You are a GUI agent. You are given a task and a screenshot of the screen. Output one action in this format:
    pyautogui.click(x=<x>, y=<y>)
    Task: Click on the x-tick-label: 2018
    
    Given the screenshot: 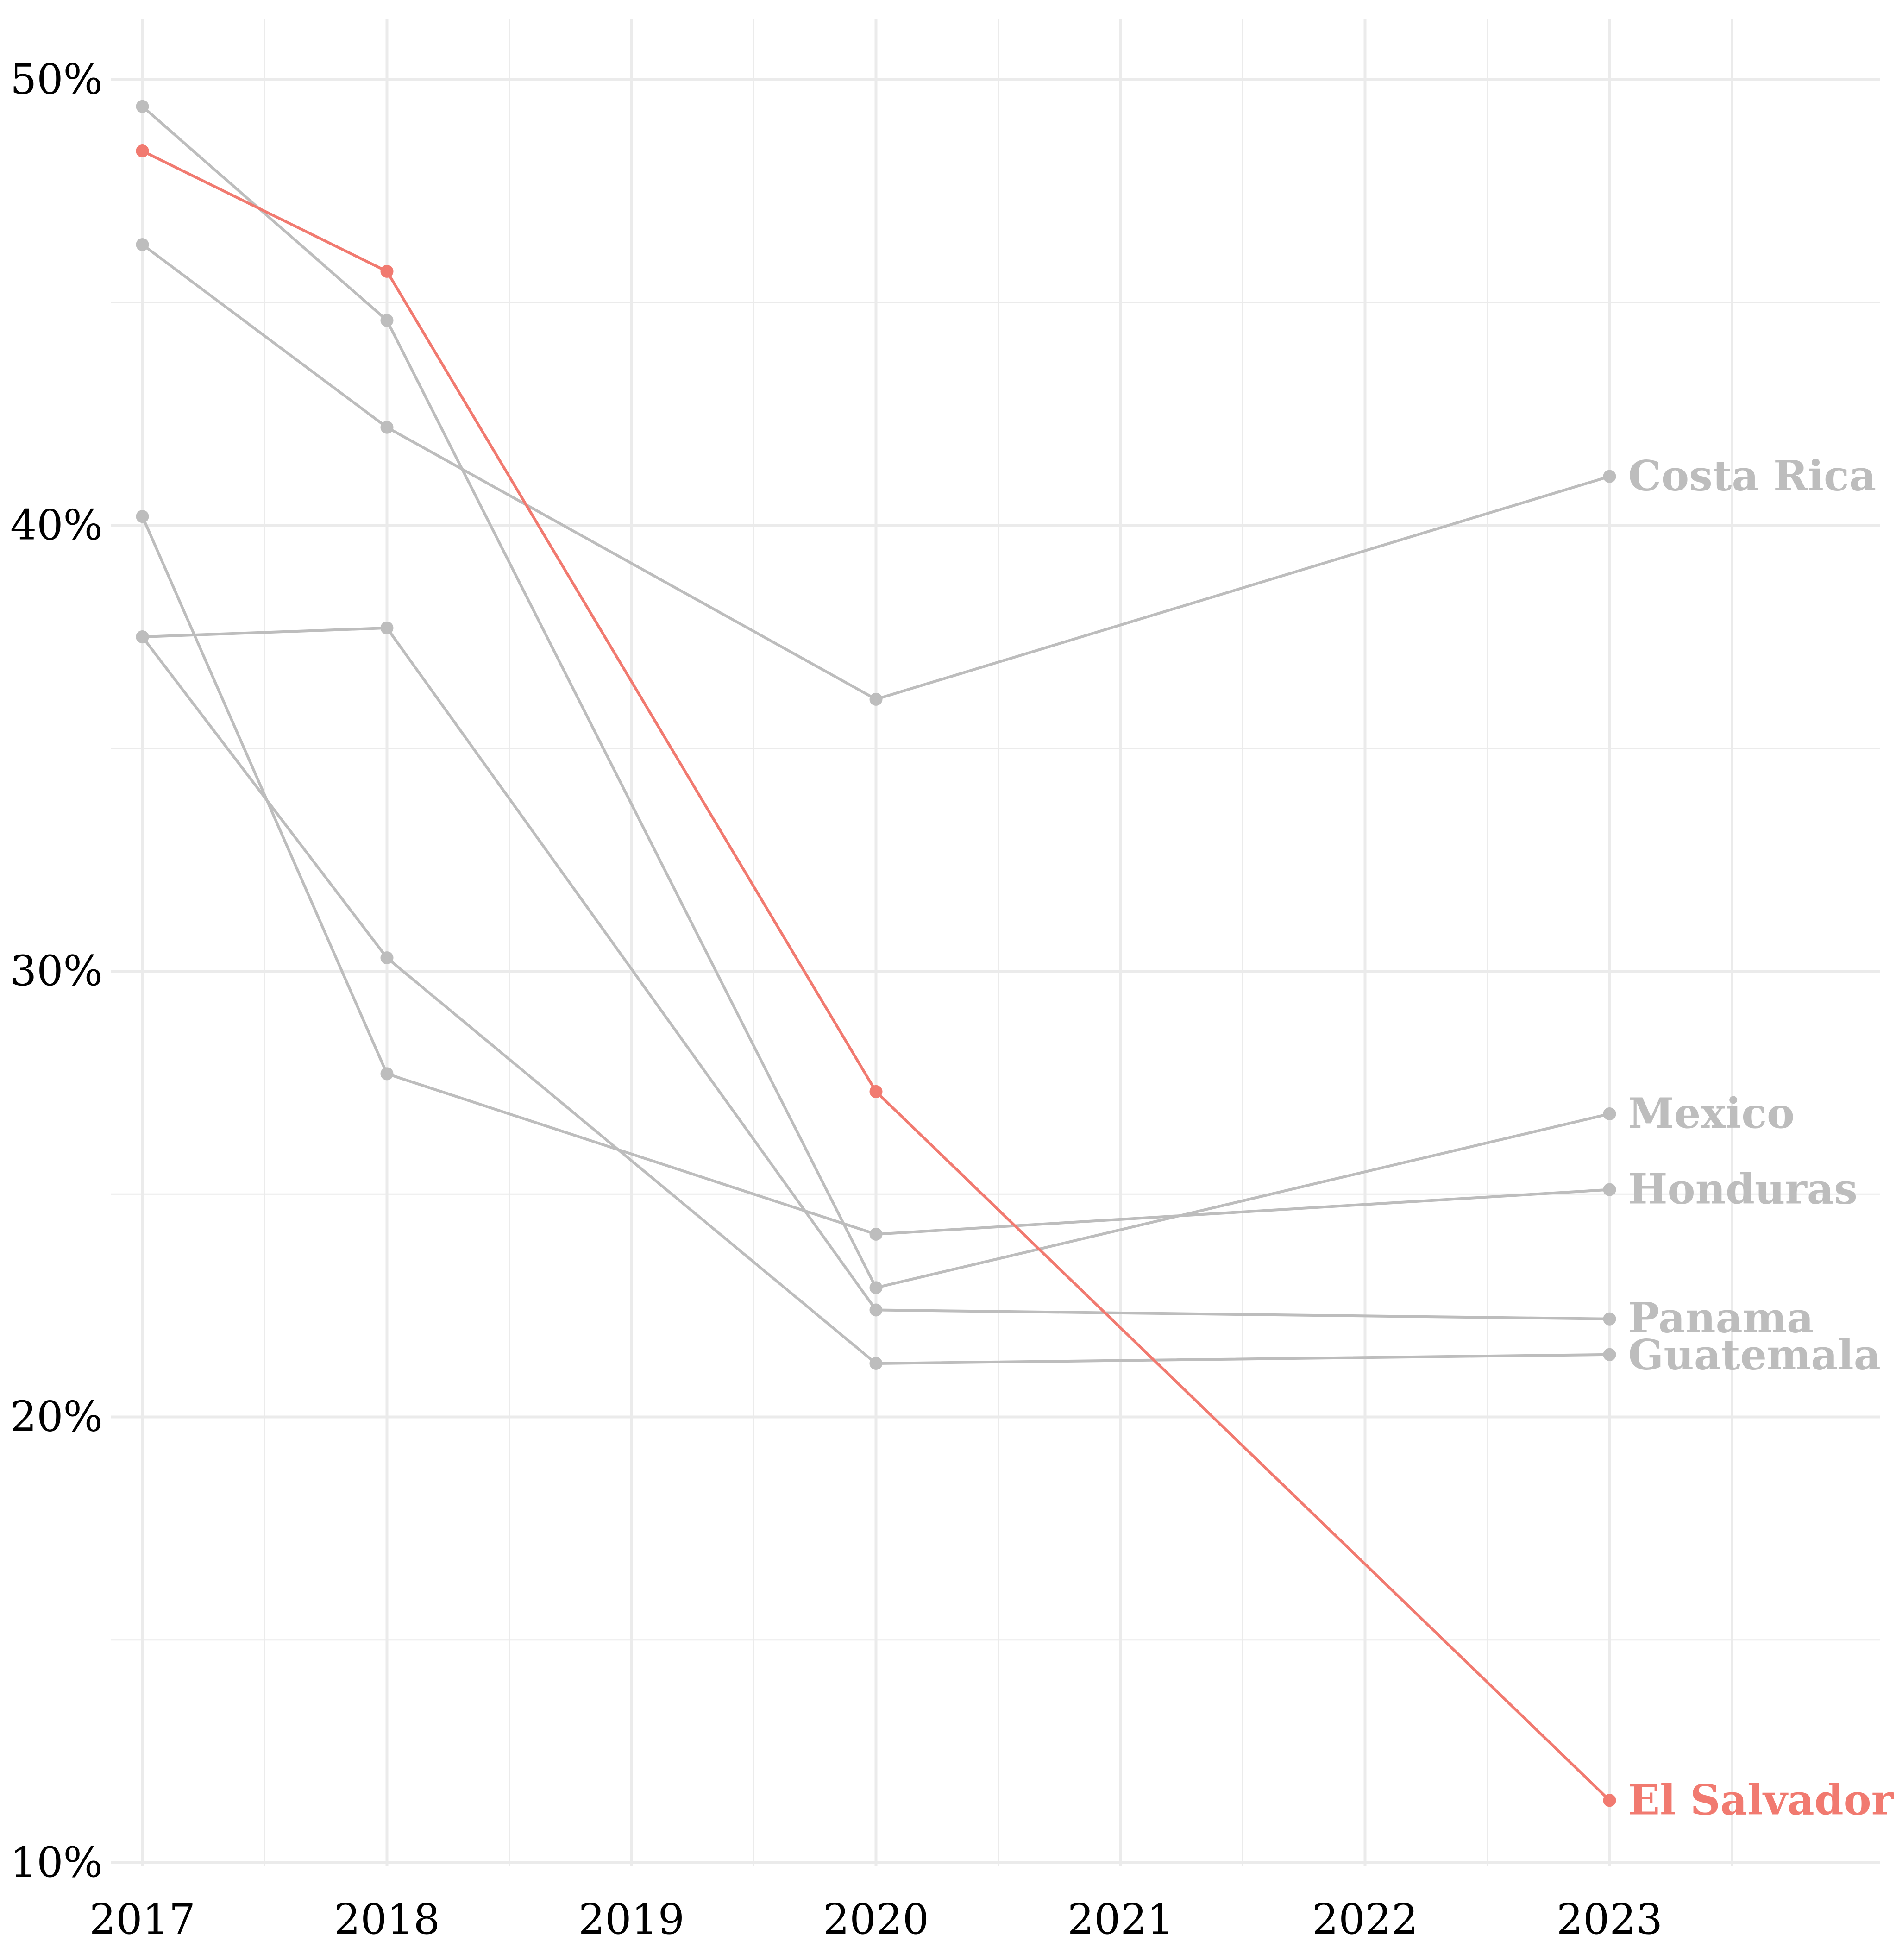 What is the action you would take?
    pyautogui.click(x=387, y=1919)
    